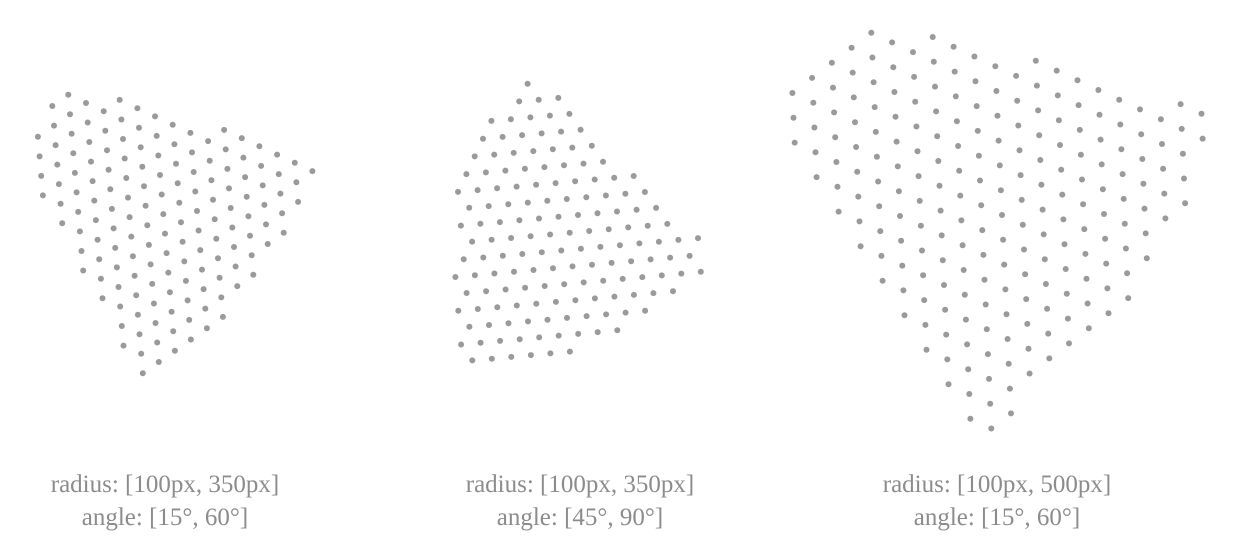 This screenshot has width=1234, height=541. I want to click on radius-label: radius: [100px, 350px], so click(580, 484).